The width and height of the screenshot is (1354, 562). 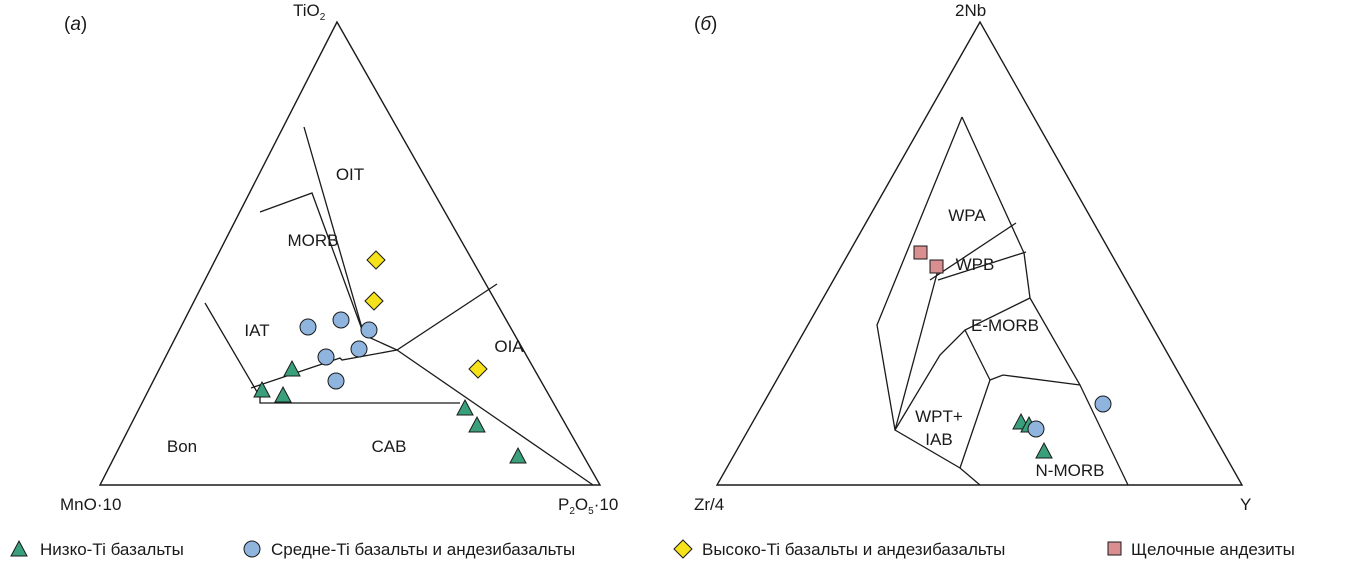 I want to click on boundary-morb-upper, so click(x=312, y=264).